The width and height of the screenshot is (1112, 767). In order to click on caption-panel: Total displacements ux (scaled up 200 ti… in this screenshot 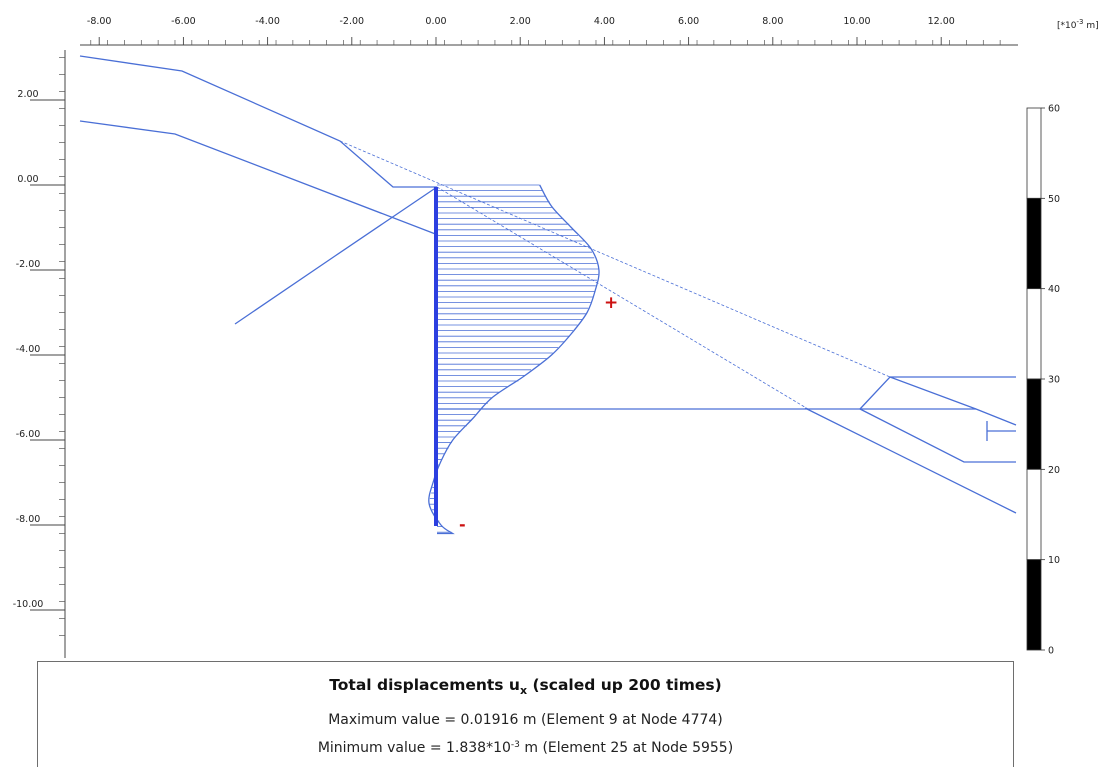, I will do `click(525, 714)`.